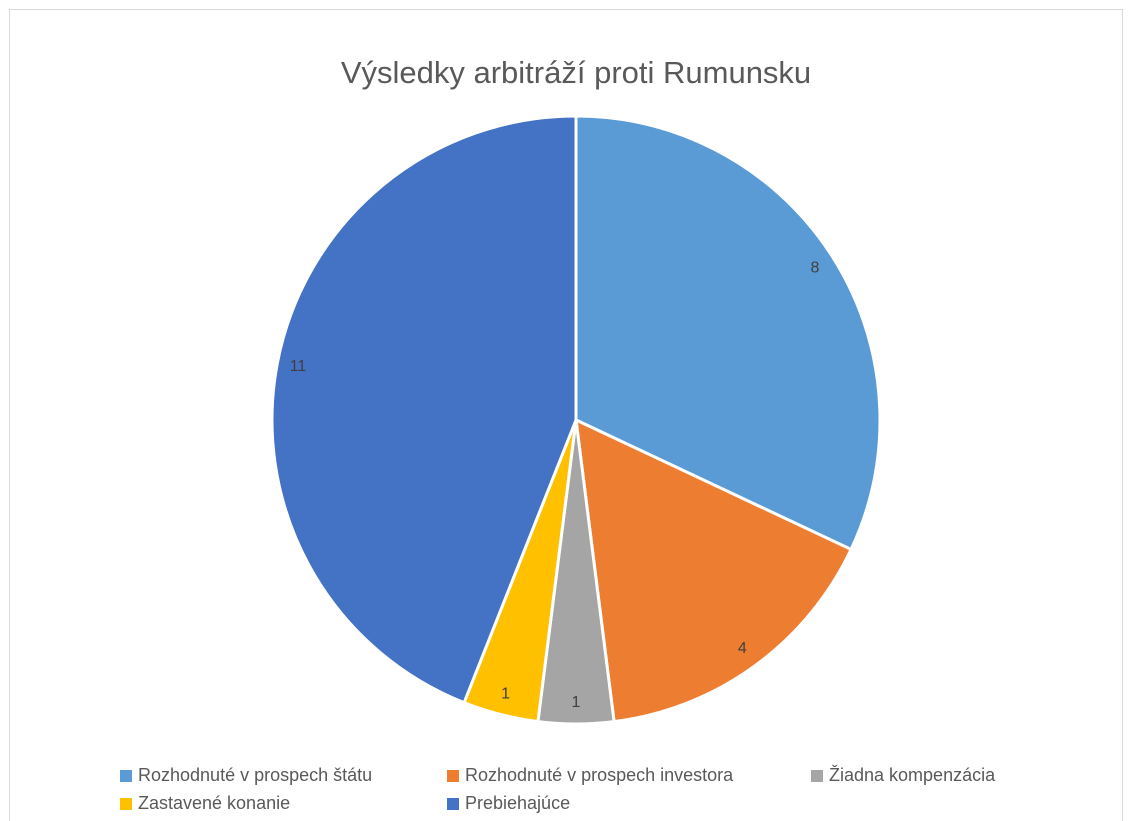 The width and height of the screenshot is (1133, 821). What do you see at coordinates (742, 648) in the screenshot?
I see `data-label: 4` at bounding box center [742, 648].